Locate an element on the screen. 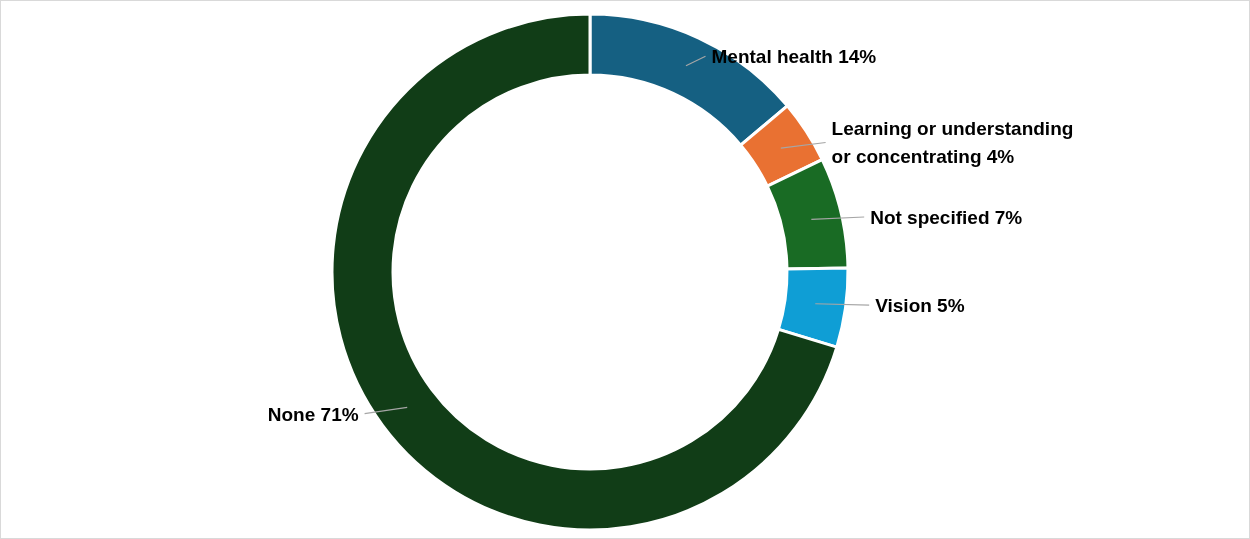 The image size is (1250, 539). slice-label: None 71% is located at coordinates (313, 414).